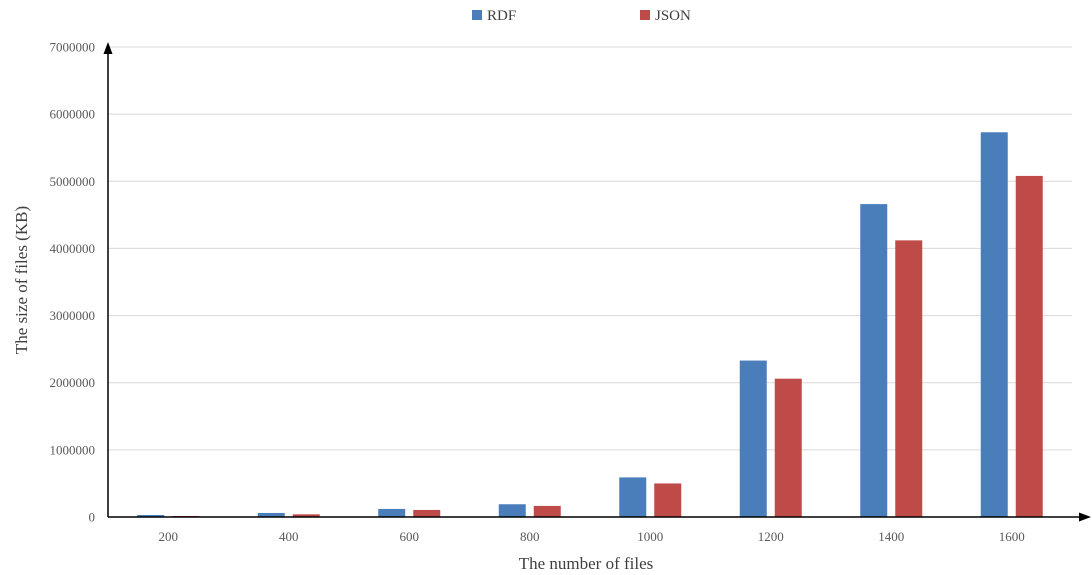 Image resolution: width=1092 pixels, height=575 pixels. I want to click on x-tick-label: 600, so click(410, 536).